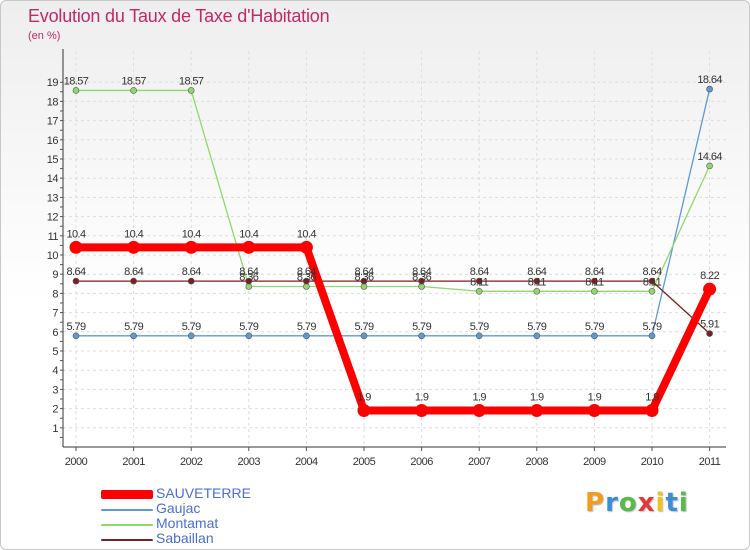 The image size is (750, 550). What do you see at coordinates (55, 410) in the screenshot?
I see `y-tick-label: 2` at bounding box center [55, 410].